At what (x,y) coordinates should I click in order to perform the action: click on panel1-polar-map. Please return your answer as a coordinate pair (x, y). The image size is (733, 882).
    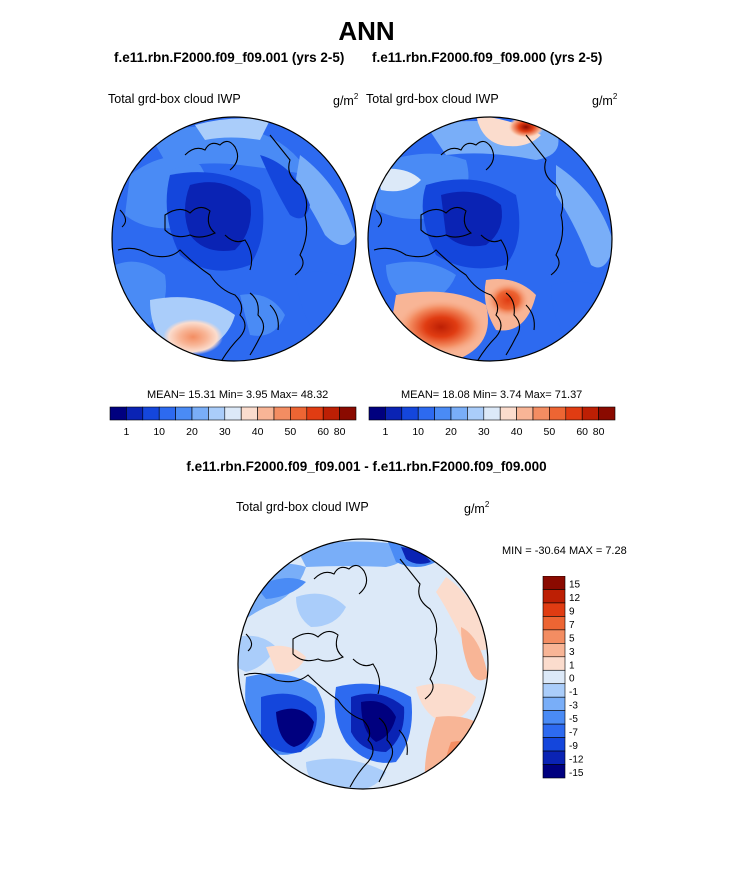
    Looking at the image, I should click on (234, 239).